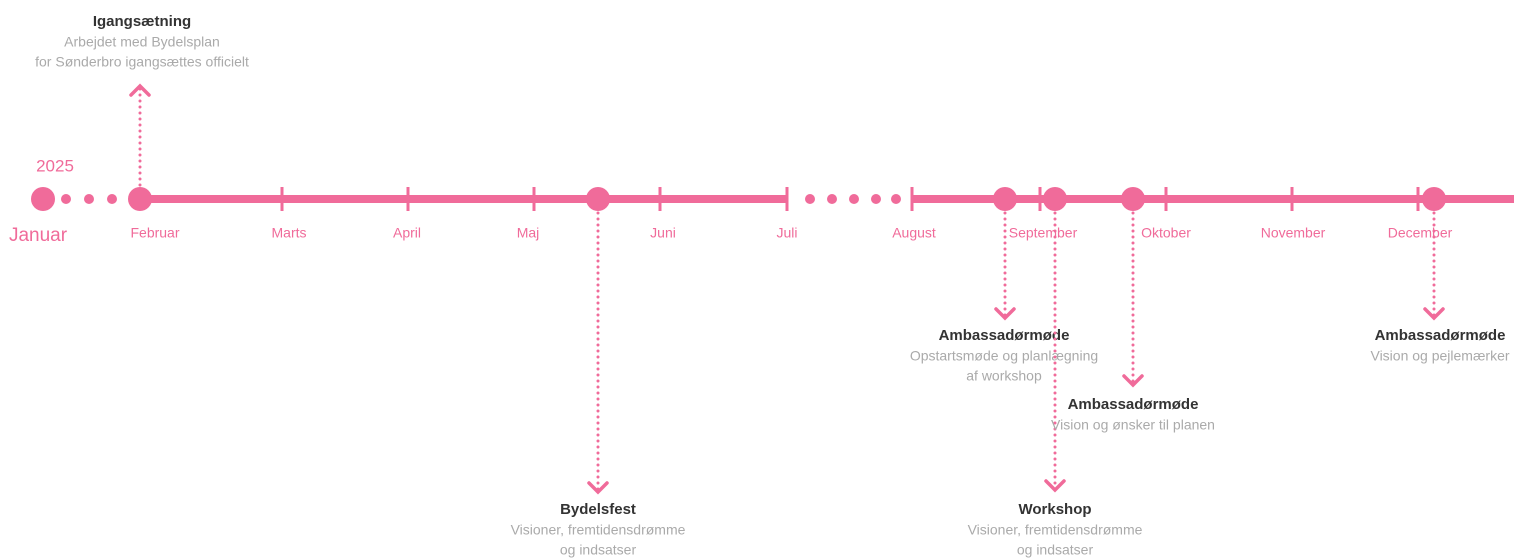 The width and height of the screenshot is (1514, 558). I want to click on month-label: September, so click(1043, 233).